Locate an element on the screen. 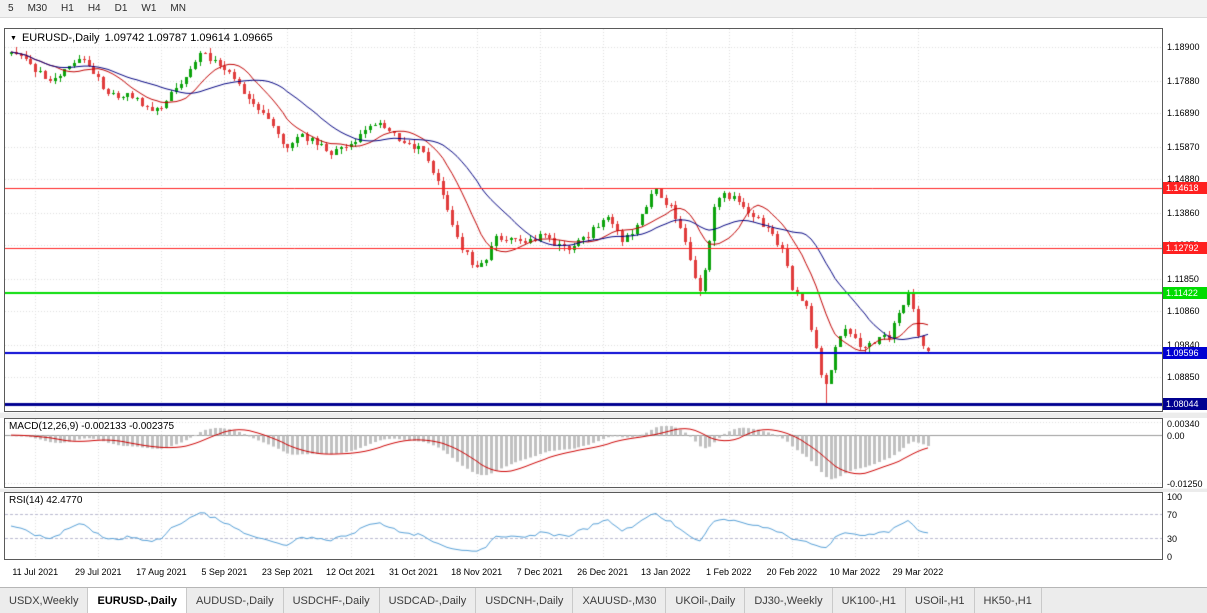 This screenshot has width=1207, height=613. level-price-badge: 1.12792 is located at coordinates (1185, 247).